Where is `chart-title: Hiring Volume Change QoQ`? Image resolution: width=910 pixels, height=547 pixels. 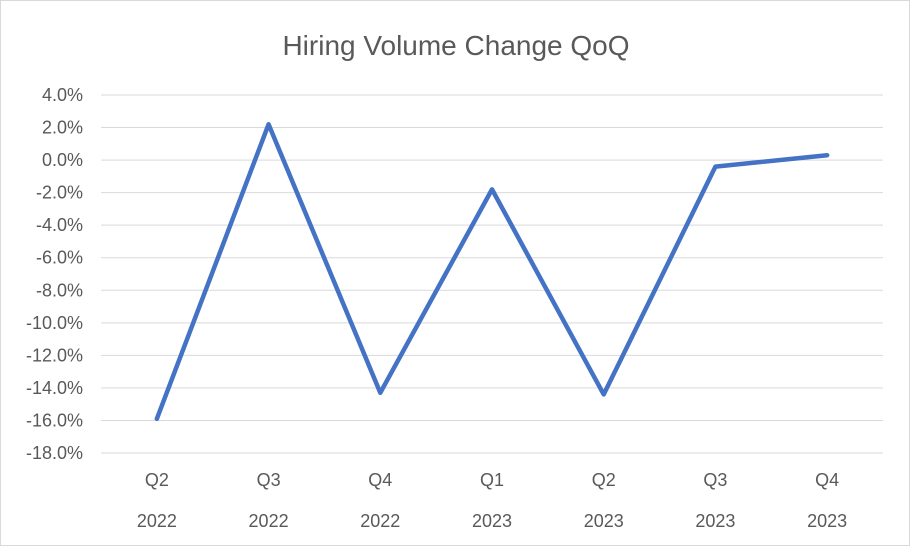
chart-title: Hiring Volume Change QoQ is located at coordinates (455, 45).